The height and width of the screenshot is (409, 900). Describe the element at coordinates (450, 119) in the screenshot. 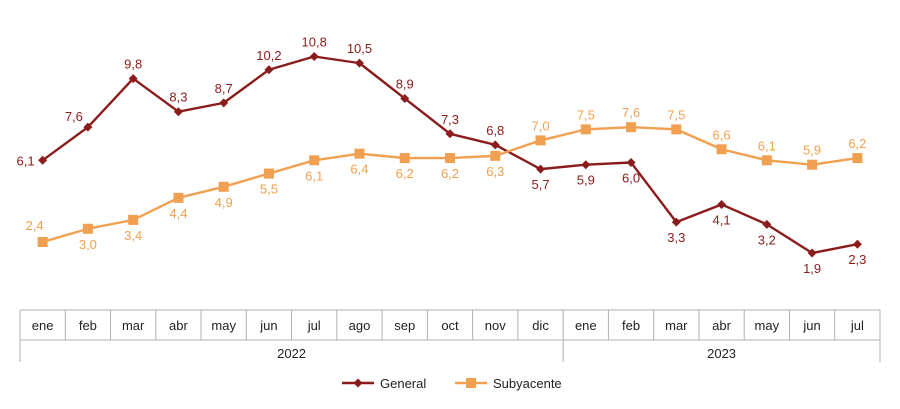

I see `data-label-general: 7,3` at that location.